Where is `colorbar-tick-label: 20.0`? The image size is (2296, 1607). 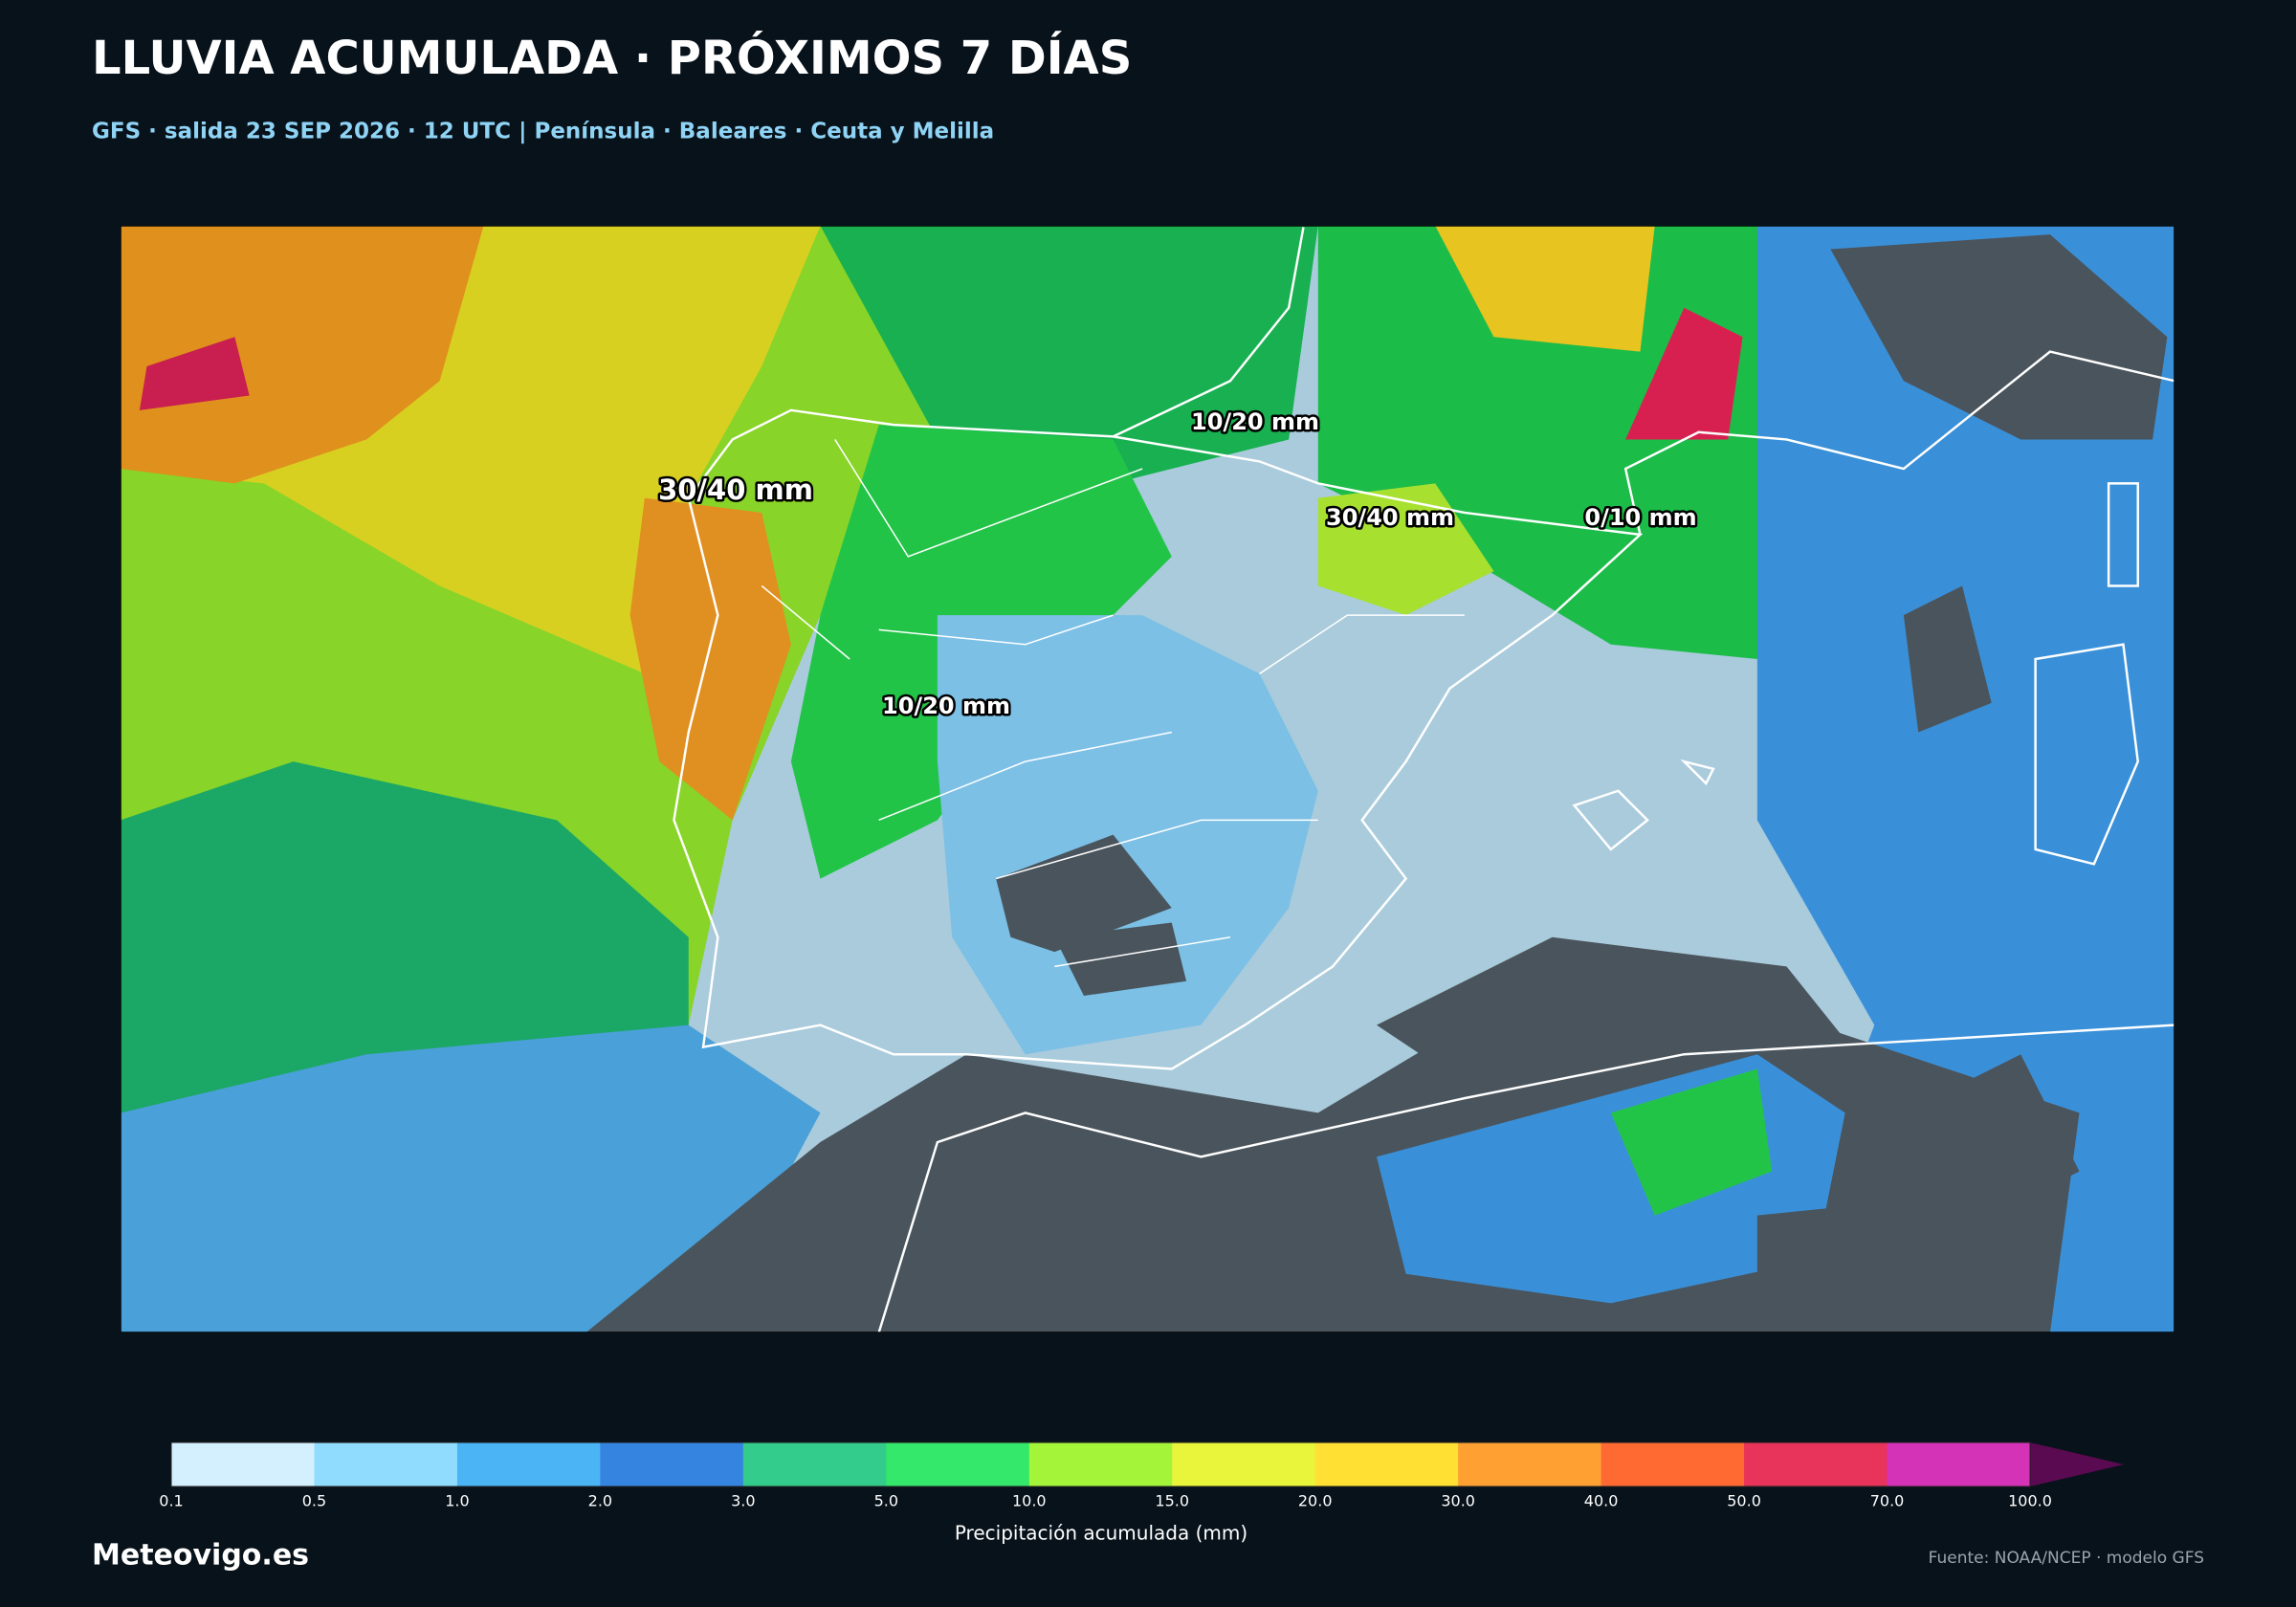 colorbar-tick-label: 20.0 is located at coordinates (1315, 1501).